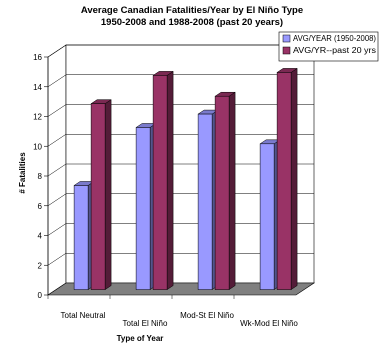 The height and width of the screenshot is (349, 379). I want to click on y-axis-title: # Fatalities, so click(22, 173).